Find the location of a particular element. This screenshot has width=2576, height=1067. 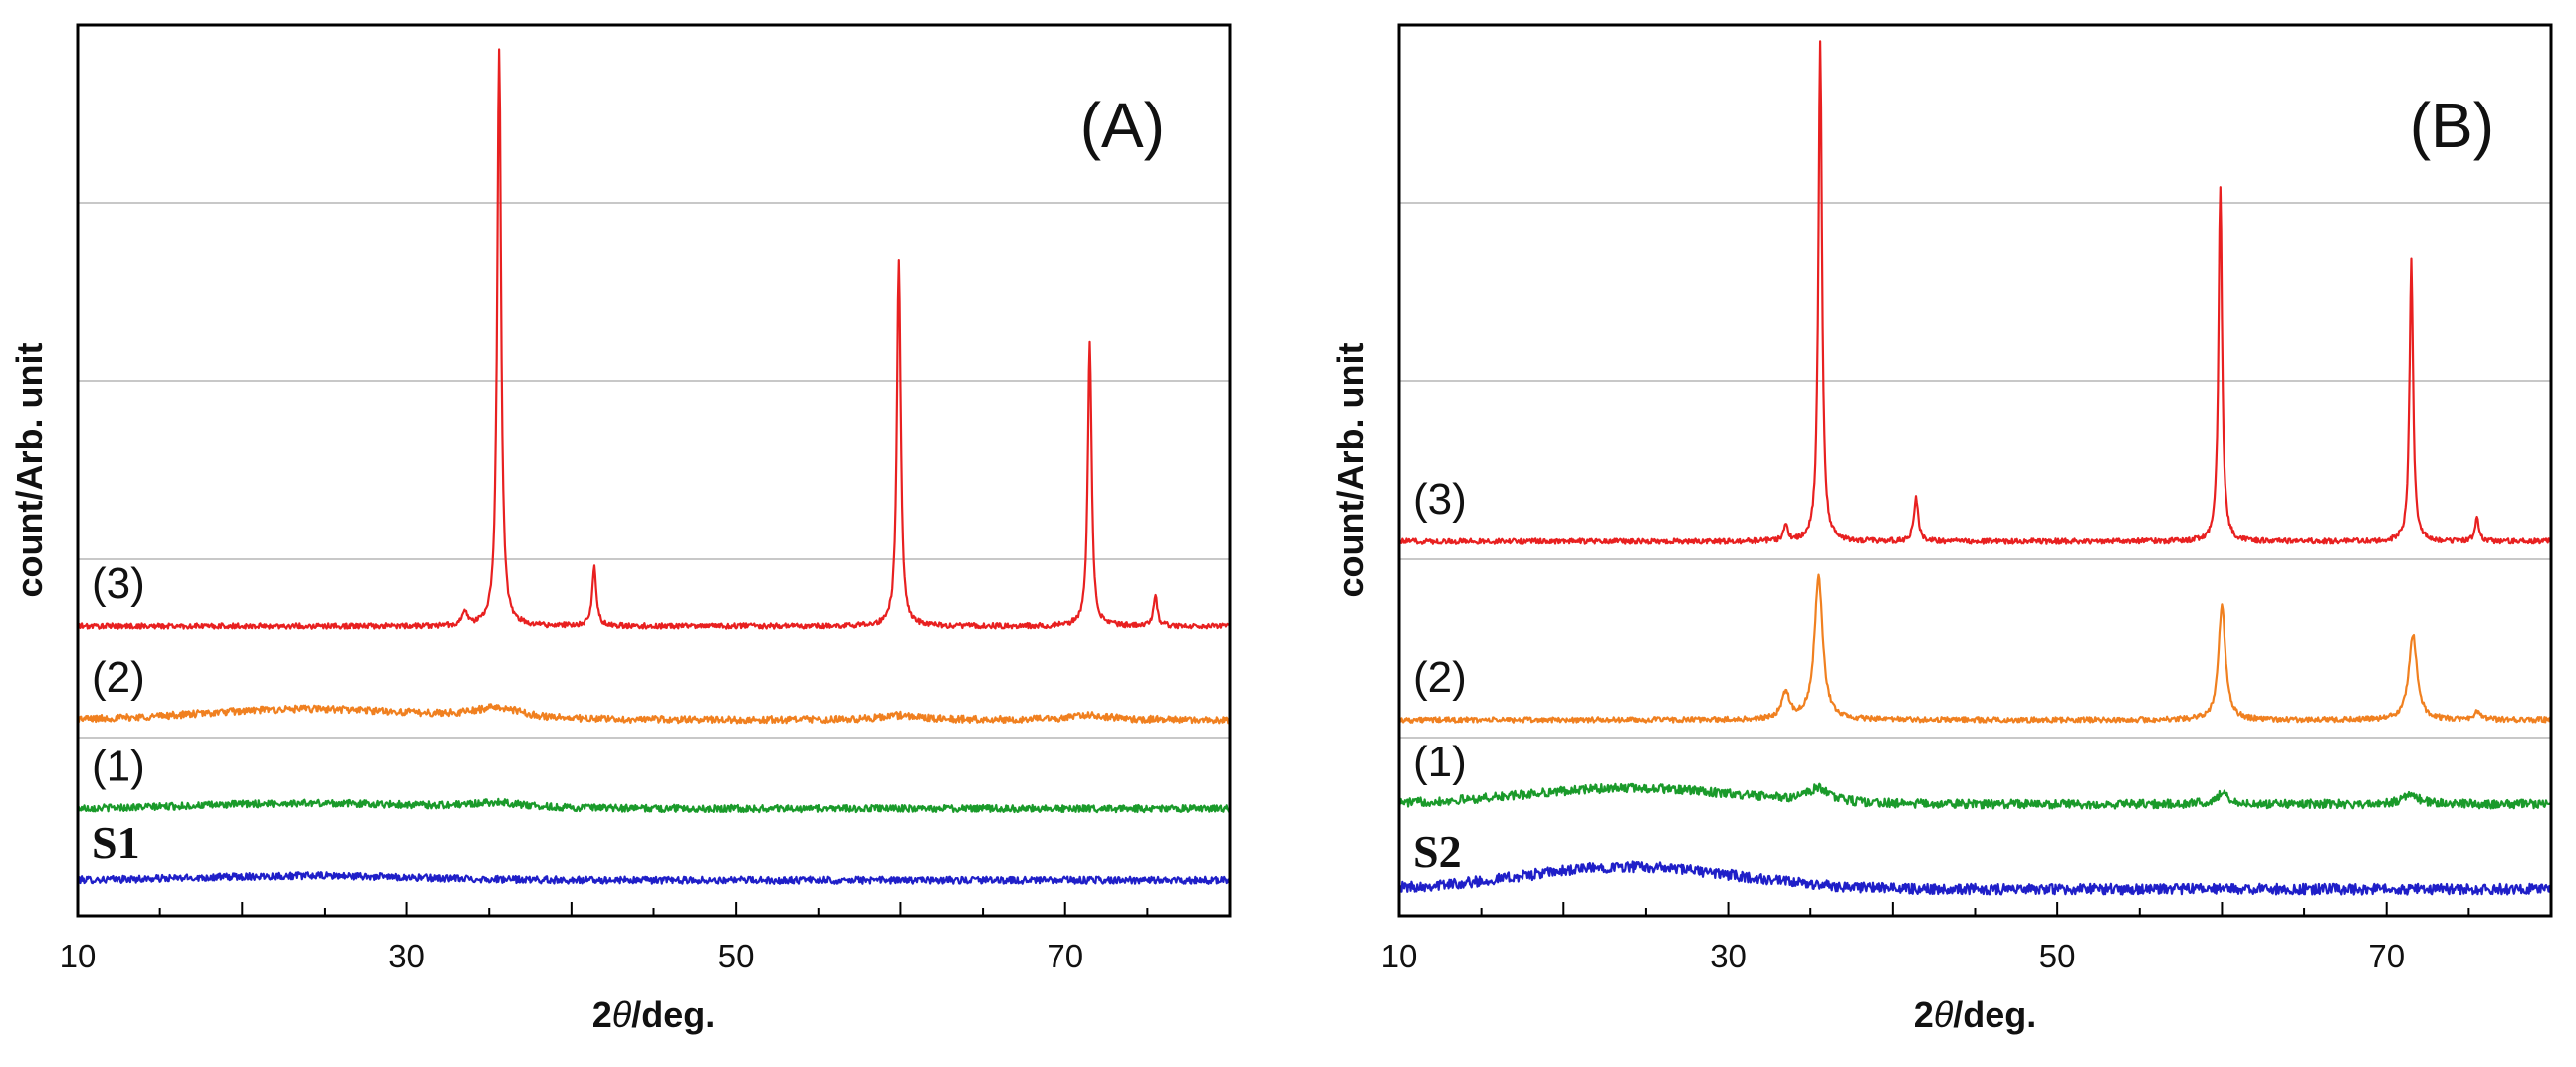

panel-a-x-tick-label: 30 is located at coordinates (406, 956).